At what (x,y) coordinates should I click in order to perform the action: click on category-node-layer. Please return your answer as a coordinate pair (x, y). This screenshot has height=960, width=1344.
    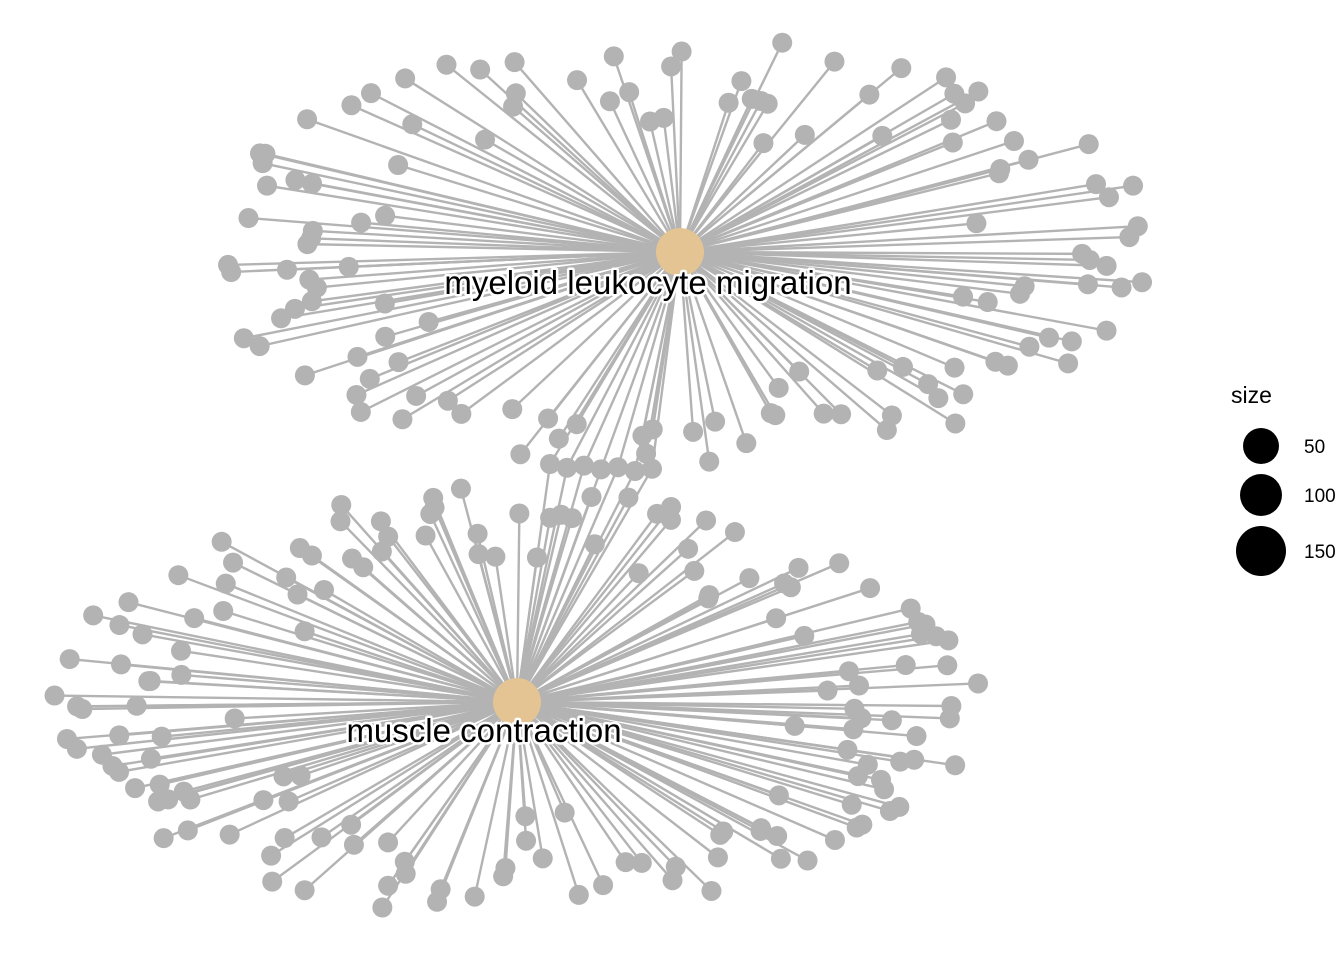
    Looking at the image, I should click on (598, 477).